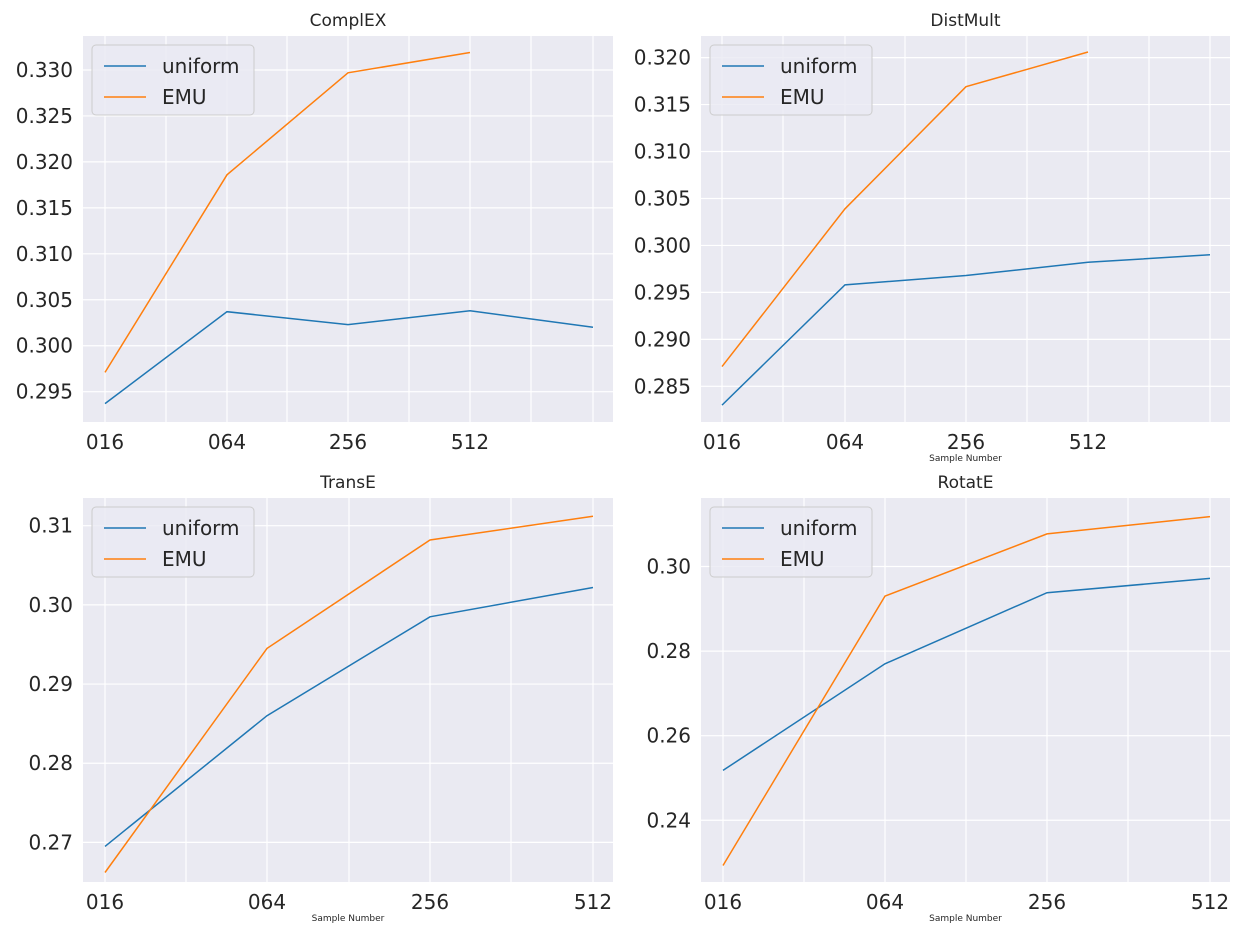  I want to click on y-tick-label: 0.24, so click(668, 820).